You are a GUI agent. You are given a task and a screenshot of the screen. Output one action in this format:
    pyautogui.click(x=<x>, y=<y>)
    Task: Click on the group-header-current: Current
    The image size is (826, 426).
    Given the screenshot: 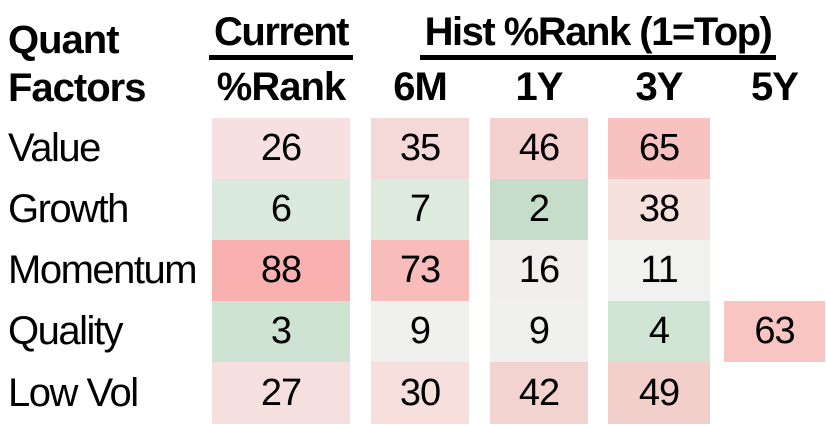 What is the action you would take?
    pyautogui.click(x=281, y=36)
    